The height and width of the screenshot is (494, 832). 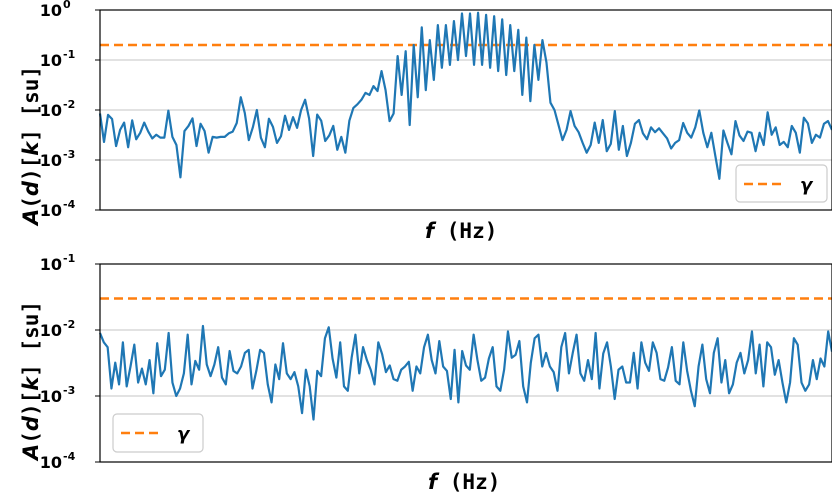 I want to click on top-y-tick-exponent: -1, so click(x=69, y=54).